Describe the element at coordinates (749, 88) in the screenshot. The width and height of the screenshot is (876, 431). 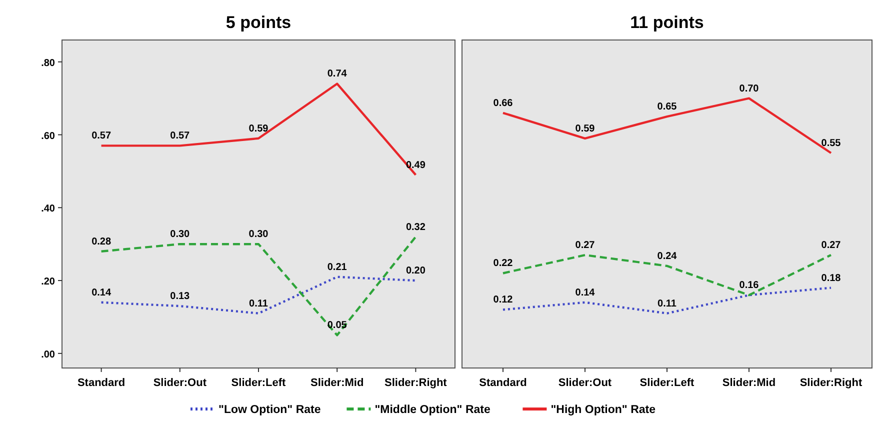
I see `data-label: 0.70` at that location.